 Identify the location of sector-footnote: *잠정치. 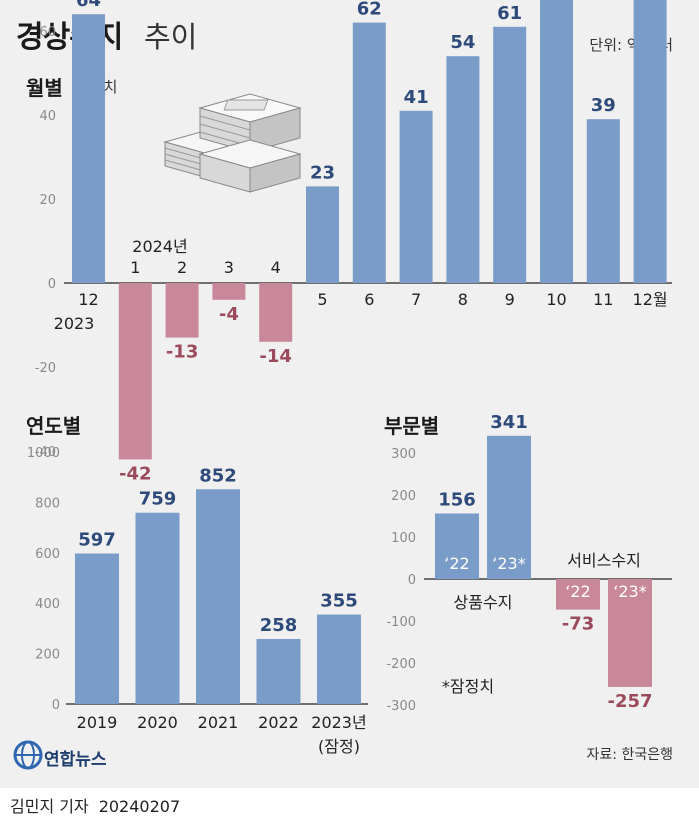
(468, 686).